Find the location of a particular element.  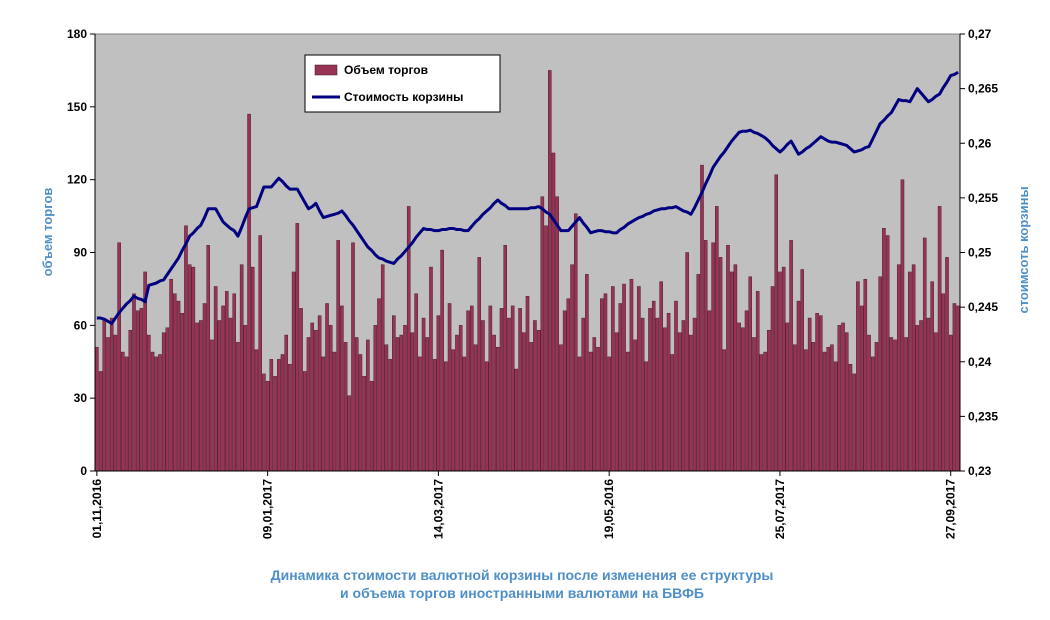

legend: Объем торгов Стоимость корзины is located at coordinates (402, 83).